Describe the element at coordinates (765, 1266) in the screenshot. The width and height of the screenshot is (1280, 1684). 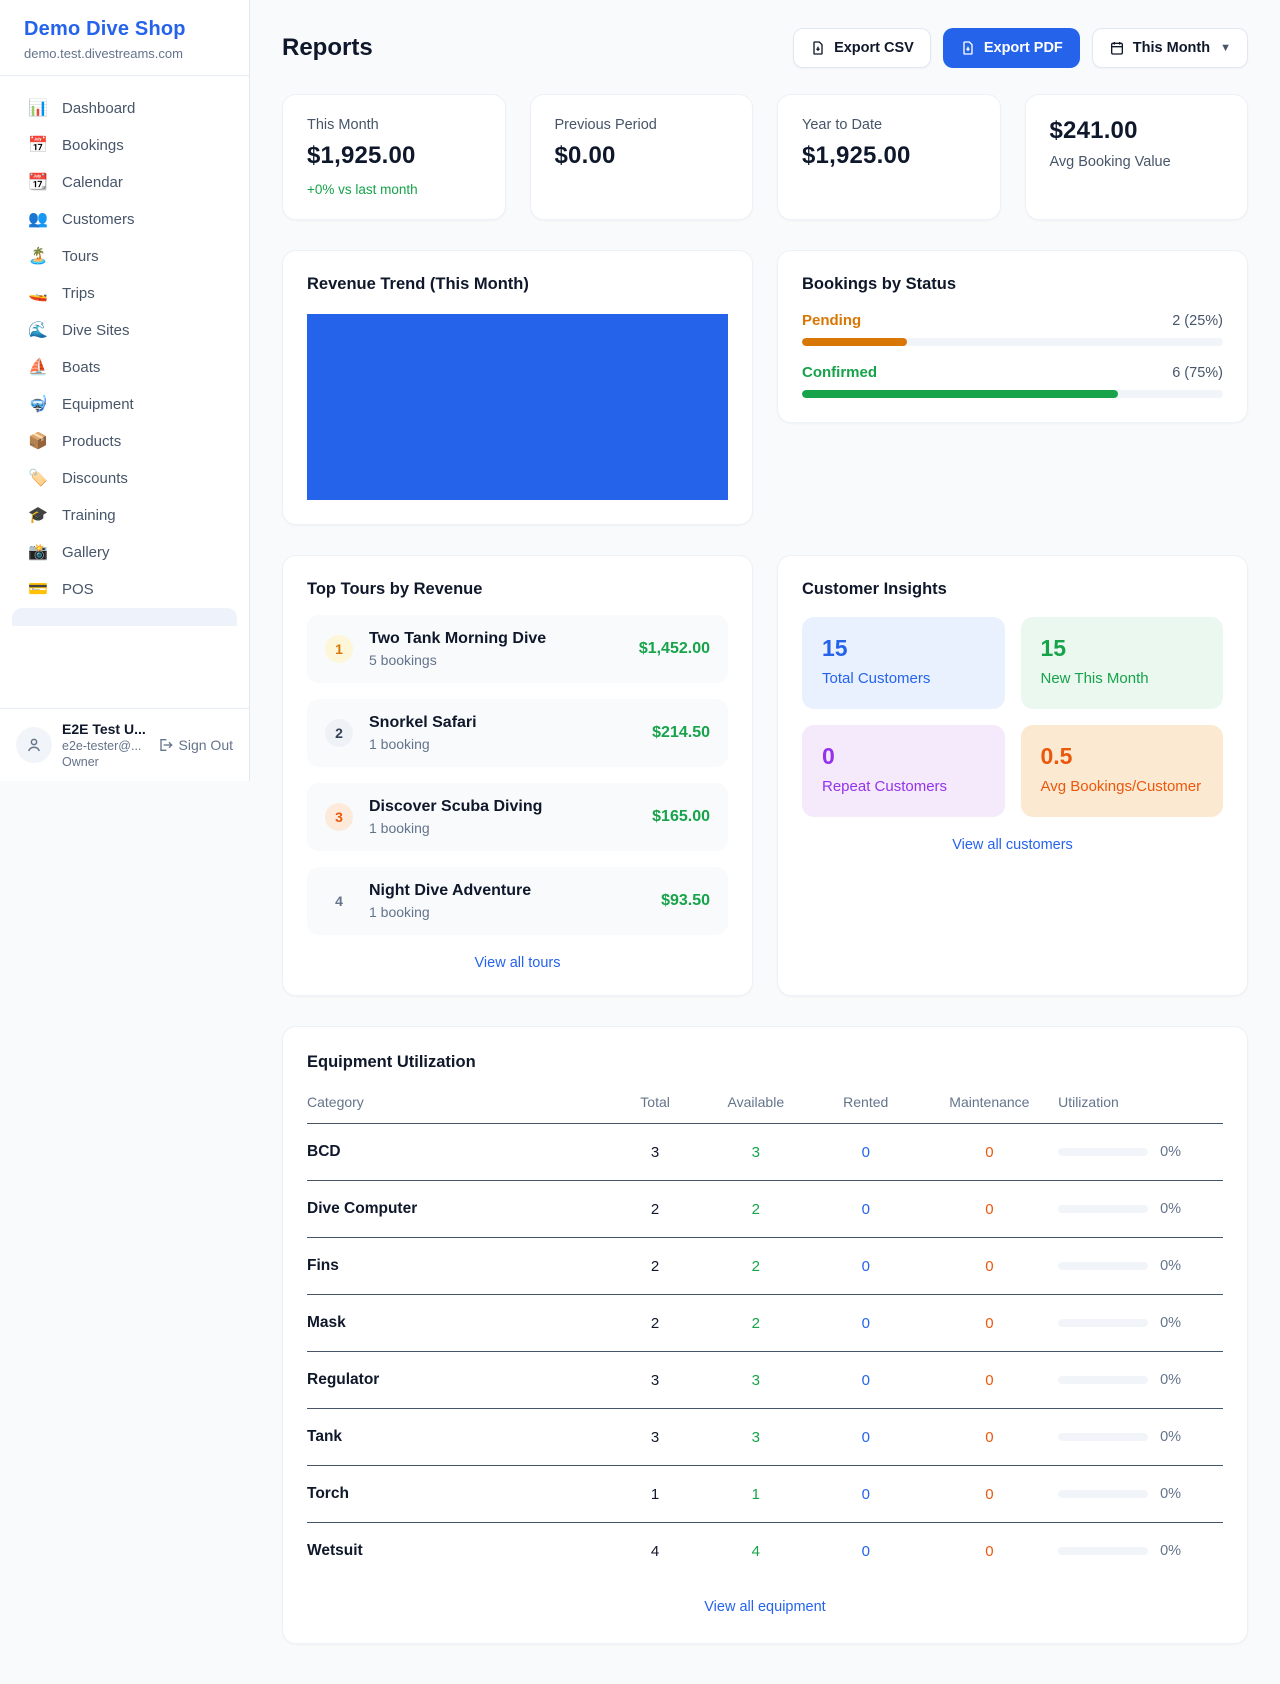
I see `table-row: Fins 2 2 0 0 0%` at that location.